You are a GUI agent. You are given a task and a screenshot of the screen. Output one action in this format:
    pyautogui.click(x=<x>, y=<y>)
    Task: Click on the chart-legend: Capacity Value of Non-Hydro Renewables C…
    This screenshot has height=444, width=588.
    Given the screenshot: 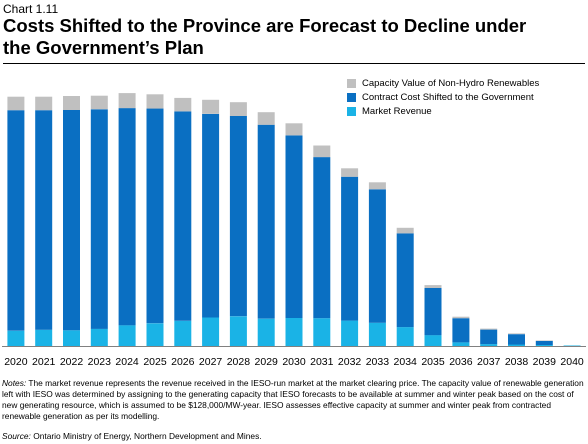 What is the action you would take?
    pyautogui.click(x=443, y=97)
    